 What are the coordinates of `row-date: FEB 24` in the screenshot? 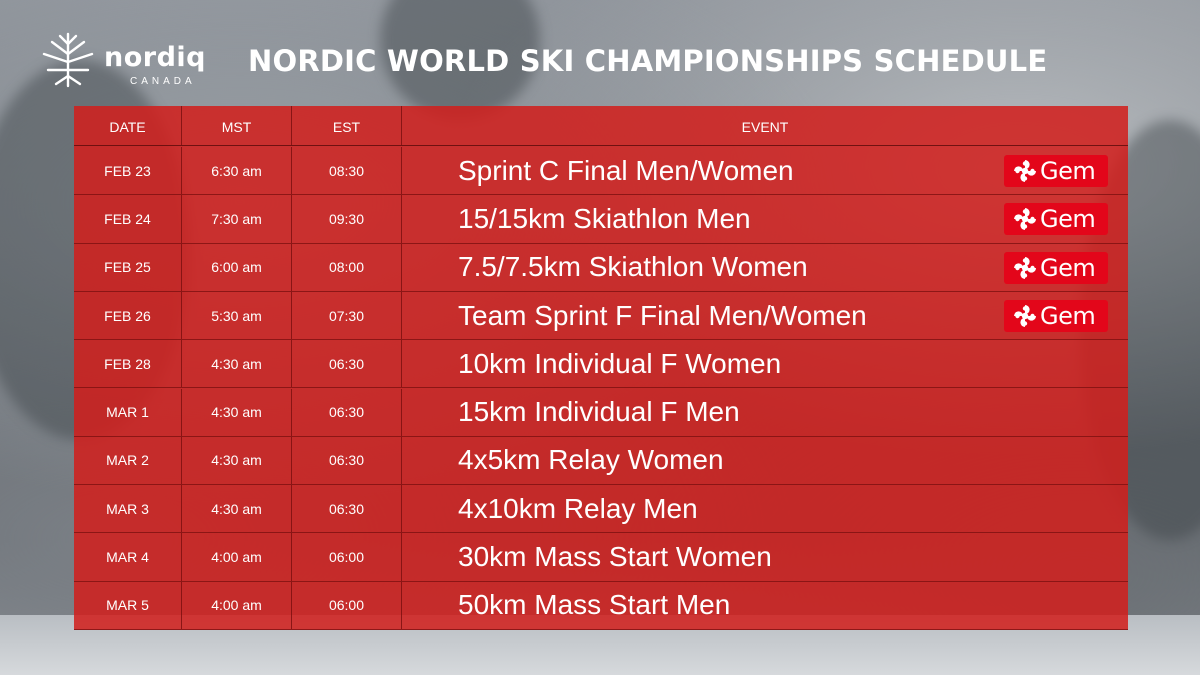 It's located at (128, 219).